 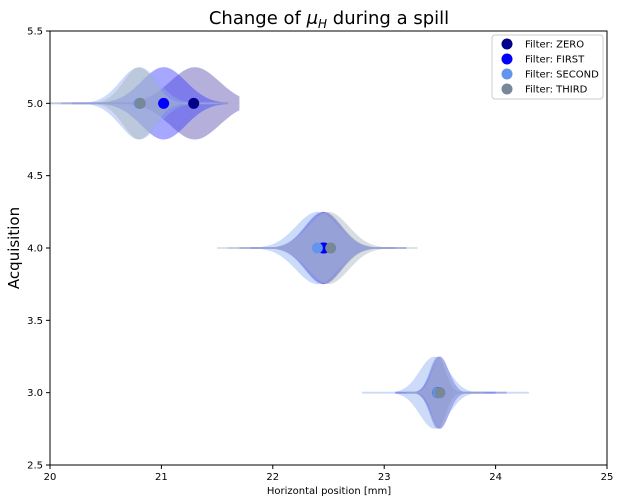 What do you see at coordinates (556, 90) in the screenshot?
I see `legend-label: Filter: THIRD` at bounding box center [556, 90].